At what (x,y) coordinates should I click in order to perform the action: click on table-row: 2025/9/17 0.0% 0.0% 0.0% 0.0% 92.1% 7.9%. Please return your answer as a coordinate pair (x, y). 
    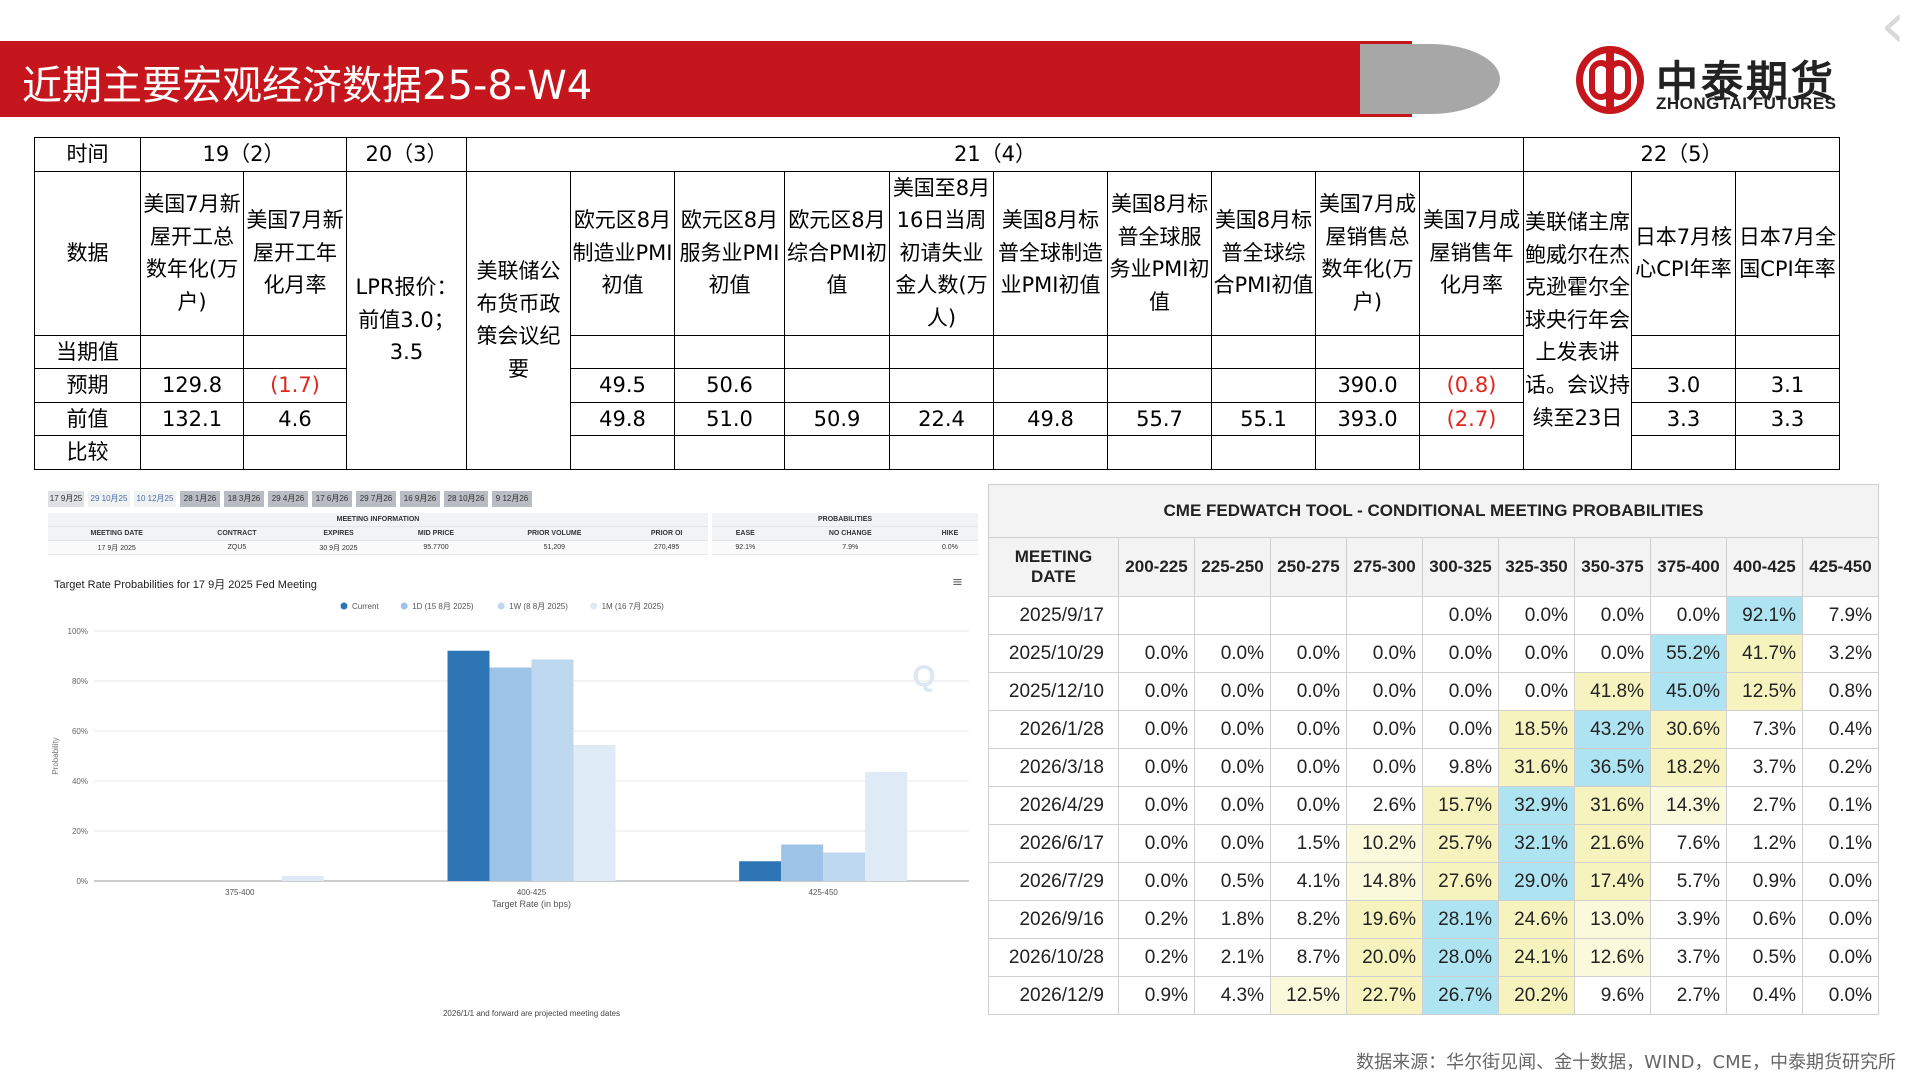
    Looking at the image, I should click on (1433, 615).